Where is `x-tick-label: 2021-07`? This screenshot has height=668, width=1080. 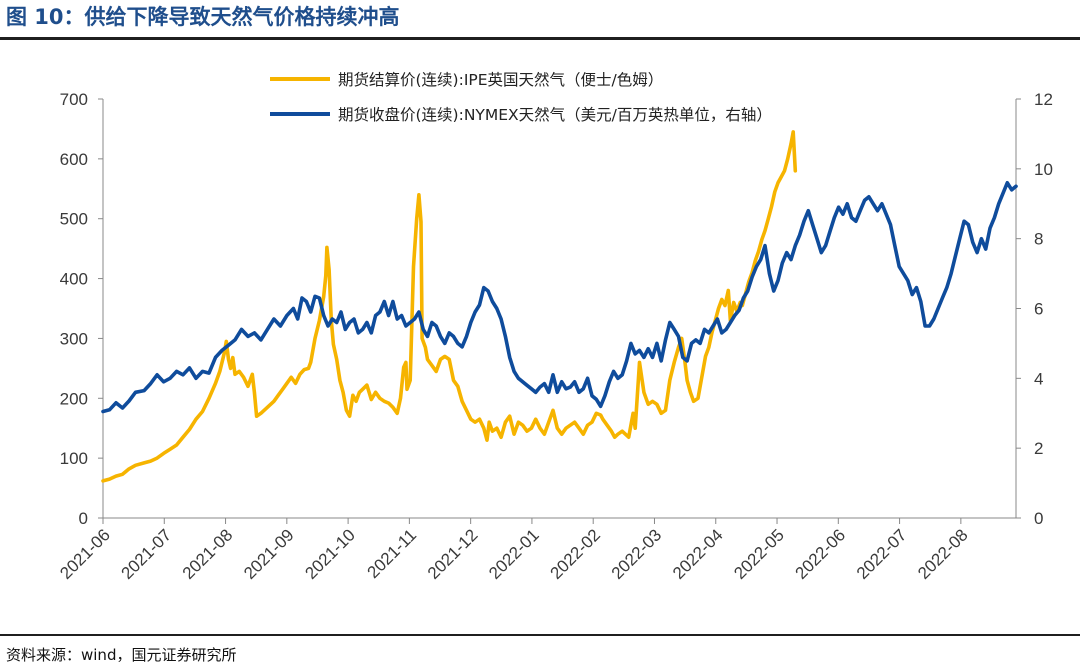 x-tick-label: 2021-07 is located at coordinates (147, 554).